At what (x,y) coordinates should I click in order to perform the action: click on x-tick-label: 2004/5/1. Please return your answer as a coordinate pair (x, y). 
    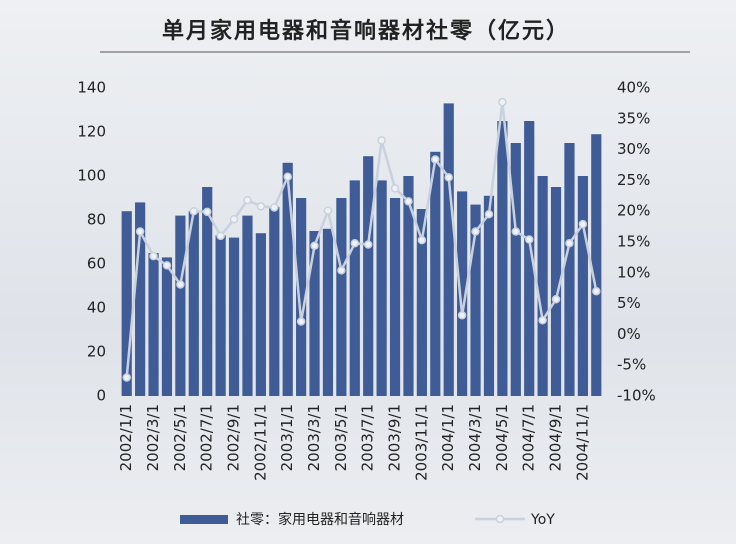
    Looking at the image, I should click on (502, 437).